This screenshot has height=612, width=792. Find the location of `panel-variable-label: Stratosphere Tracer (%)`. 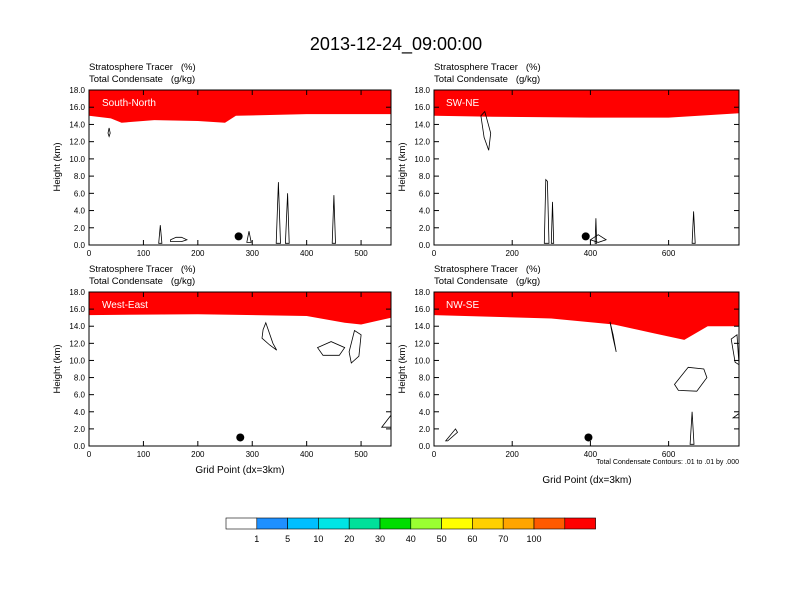

panel-variable-label: Stratosphere Tracer (%) is located at coordinates (487, 269).